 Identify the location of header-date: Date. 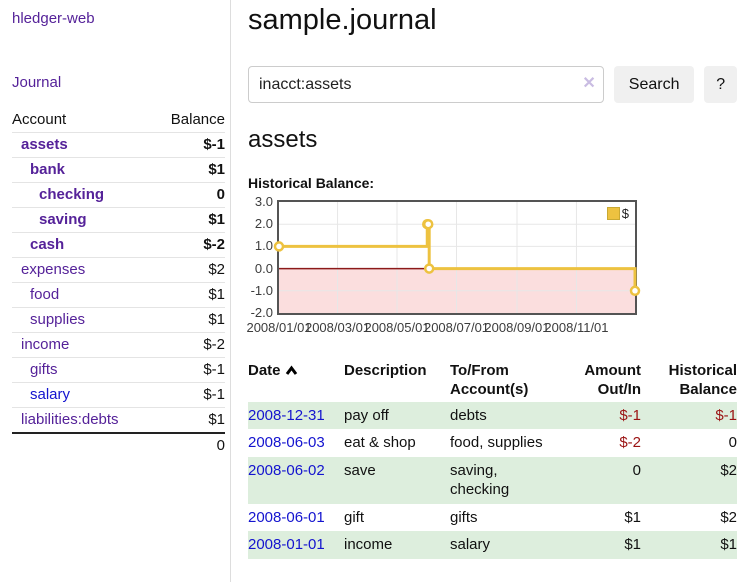
(296, 381).